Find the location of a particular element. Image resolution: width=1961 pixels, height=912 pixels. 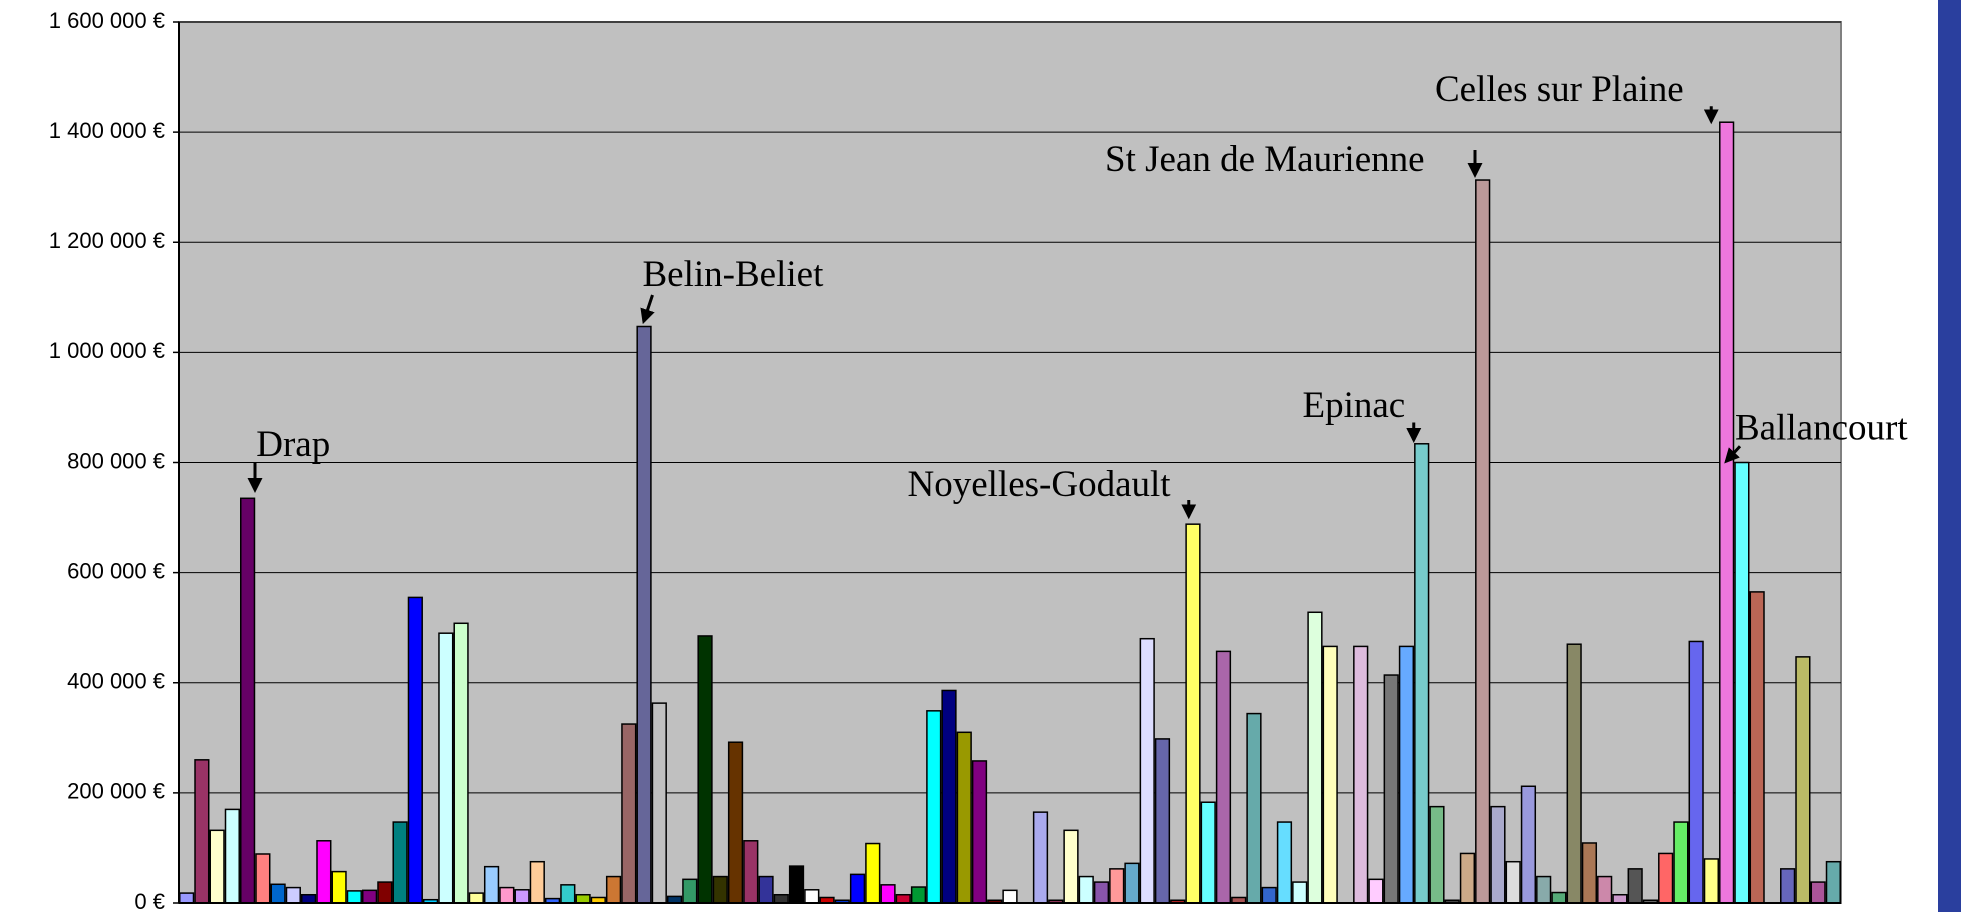

side-strip is located at coordinates (1949, 456).